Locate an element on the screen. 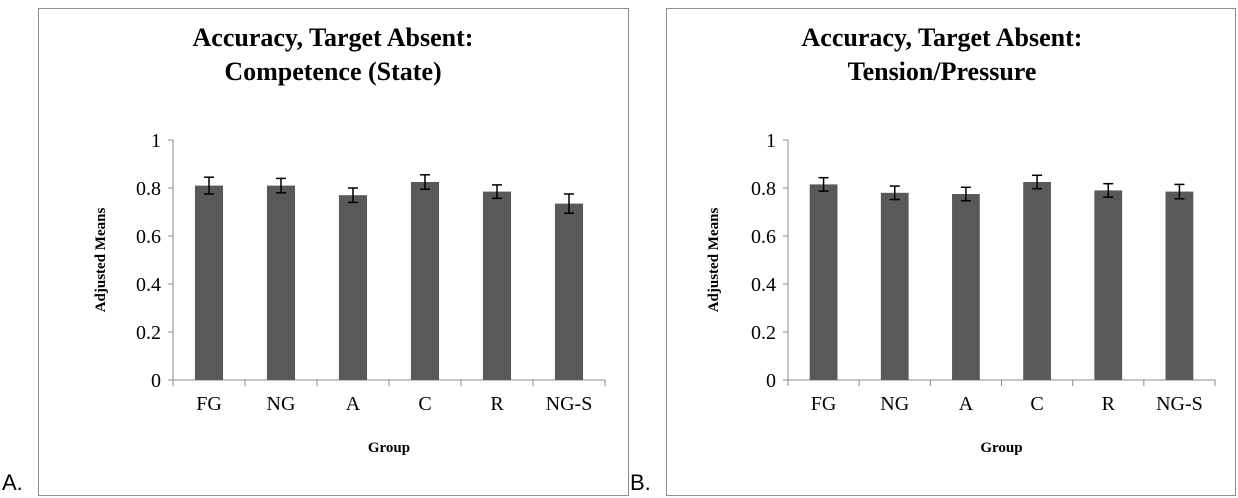 The height and width of the screenshot is (498, 1238). a-x-axis-title: Group is located at coordinates (389, 448).